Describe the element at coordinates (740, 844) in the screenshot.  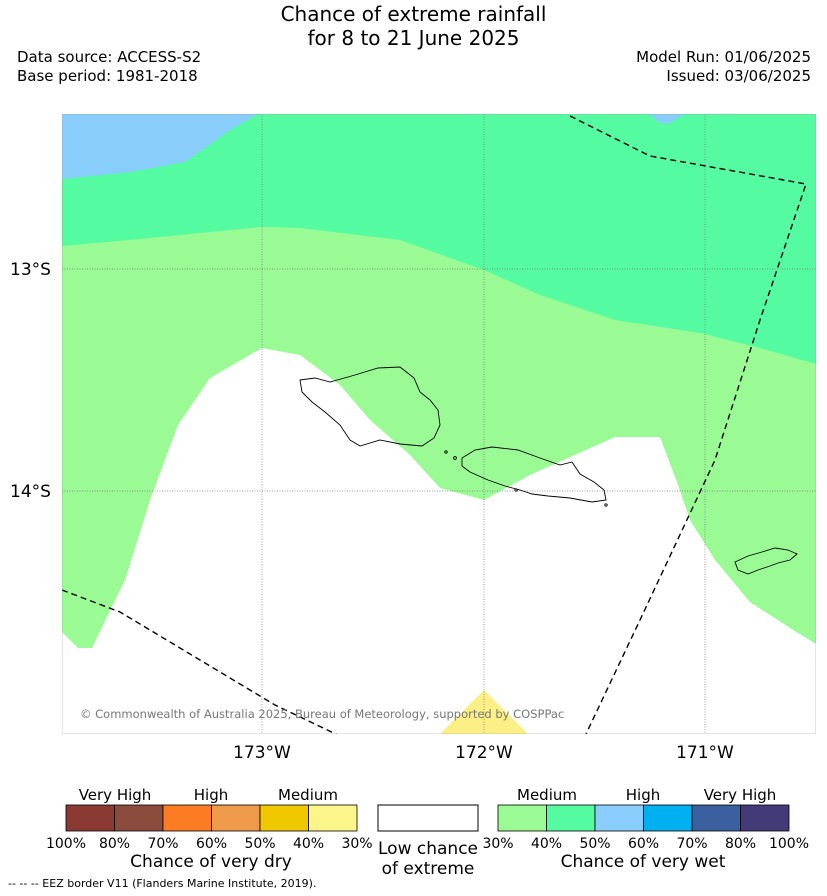
I see `wet-tick-5: 80%` at that location.